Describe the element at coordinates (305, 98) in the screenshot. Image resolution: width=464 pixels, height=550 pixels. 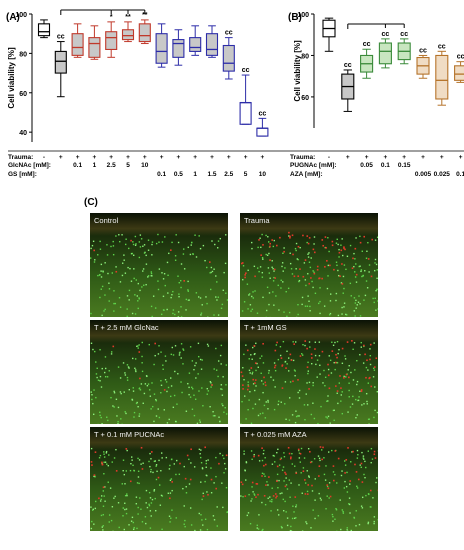
I see `y-tick-label: 60` at that location.